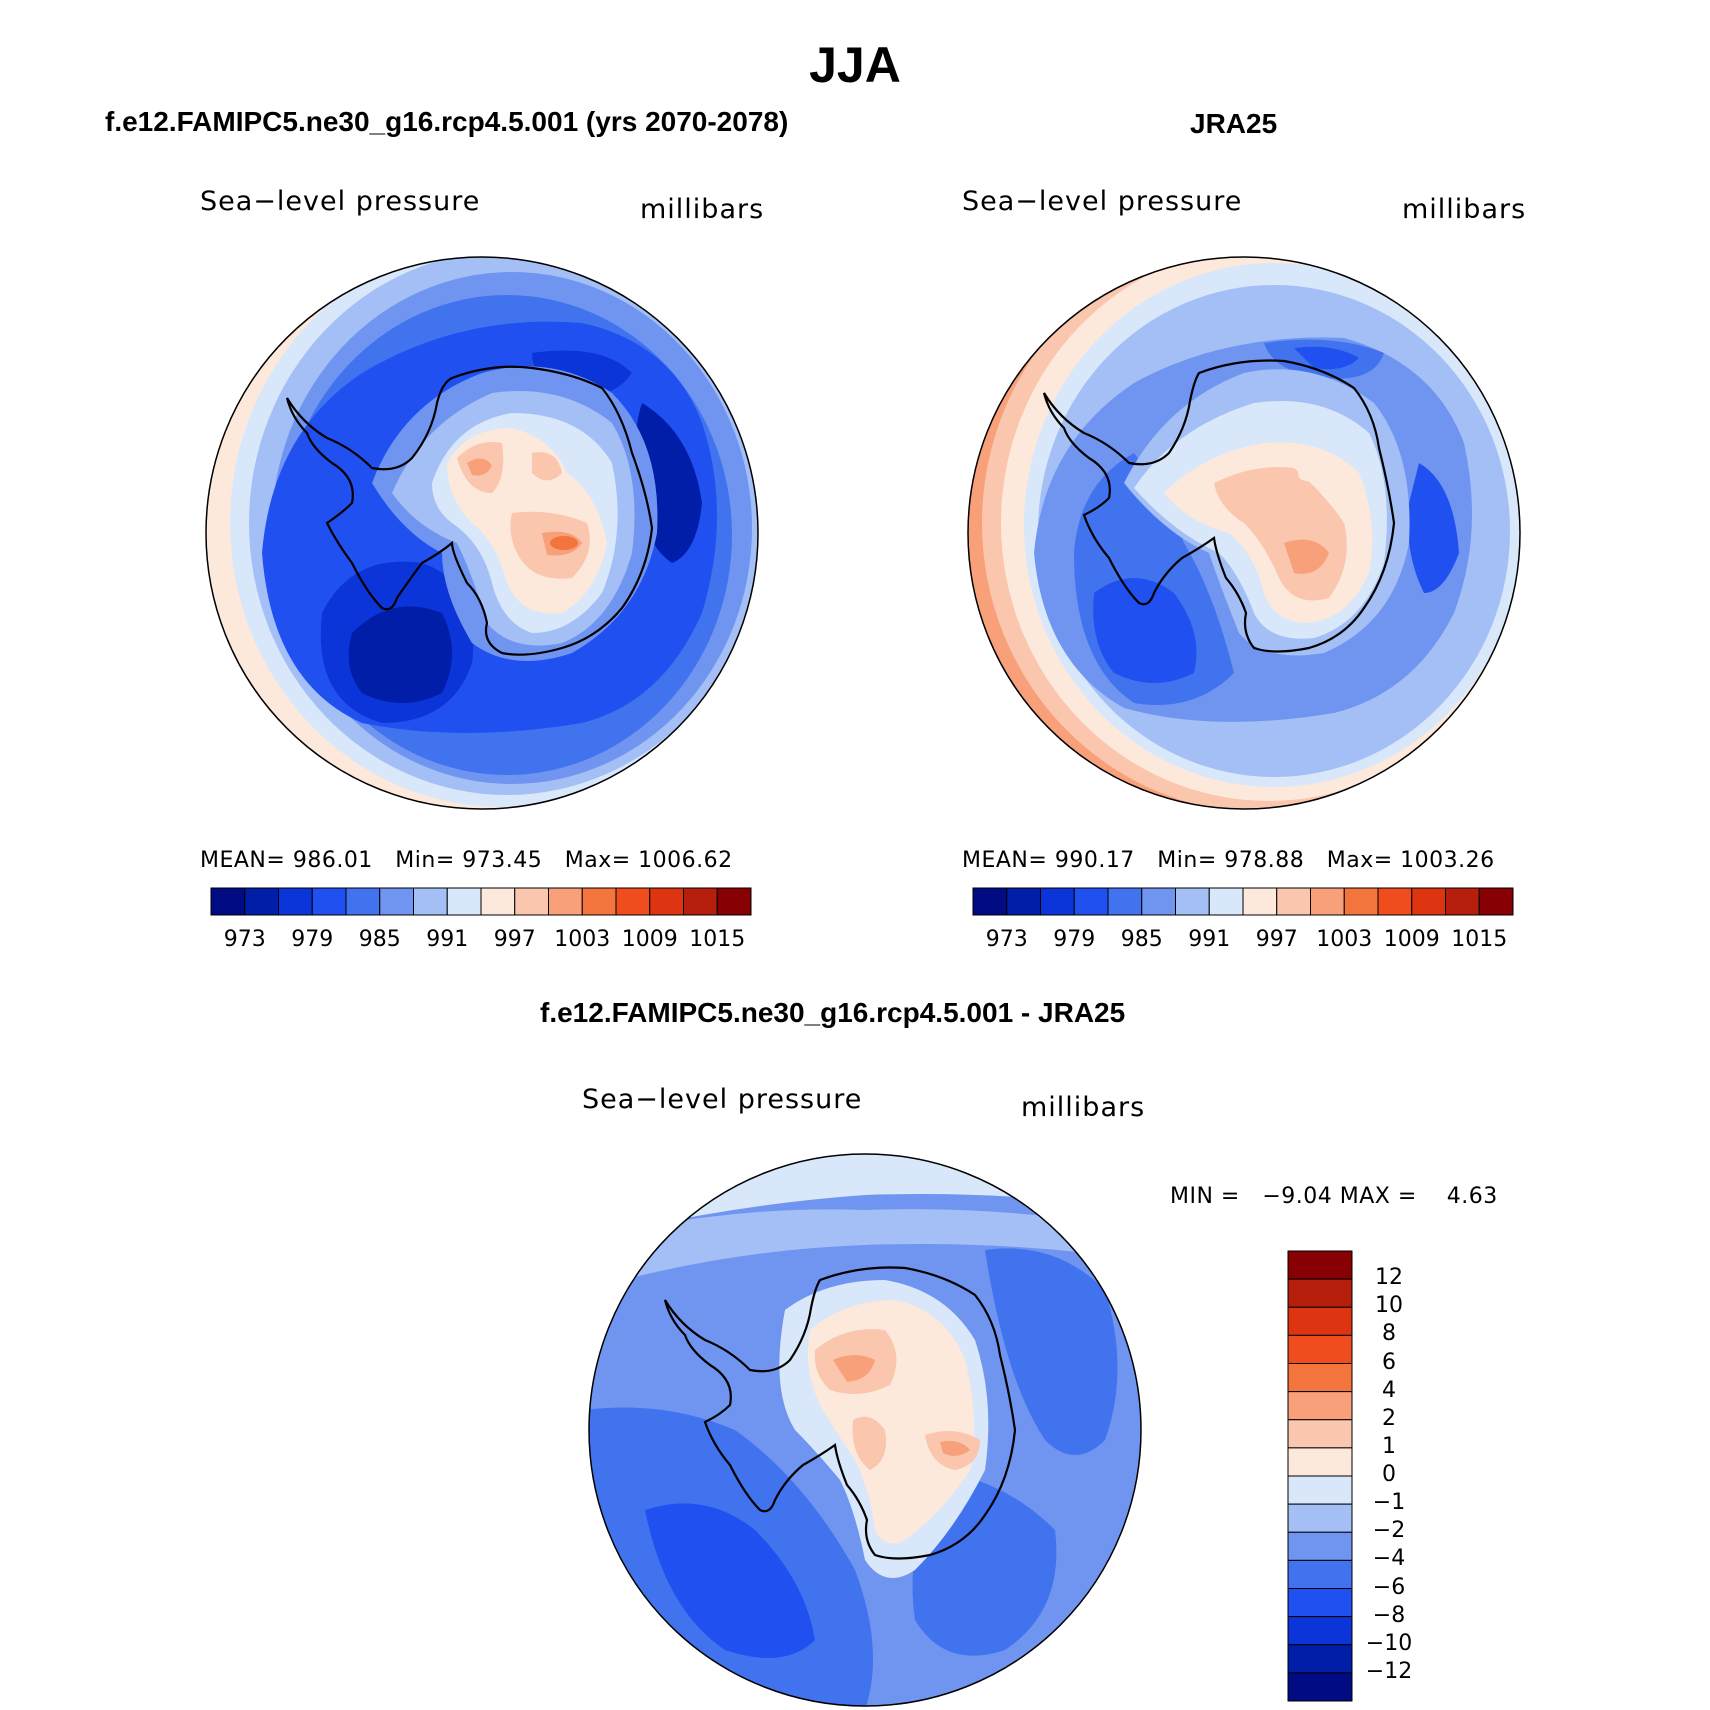  I want to click on obs-colorbar-tick-label: 1003, so click(1344, 939).